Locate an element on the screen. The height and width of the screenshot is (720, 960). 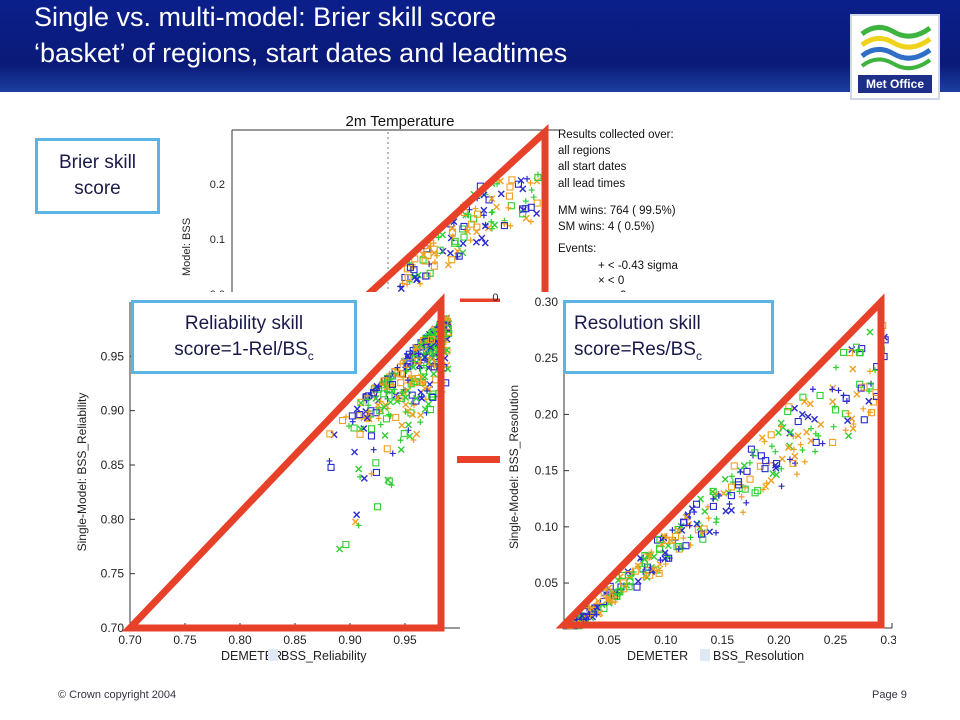
res-callout-line1: Resolution skill is located at coordinates (637, 323).